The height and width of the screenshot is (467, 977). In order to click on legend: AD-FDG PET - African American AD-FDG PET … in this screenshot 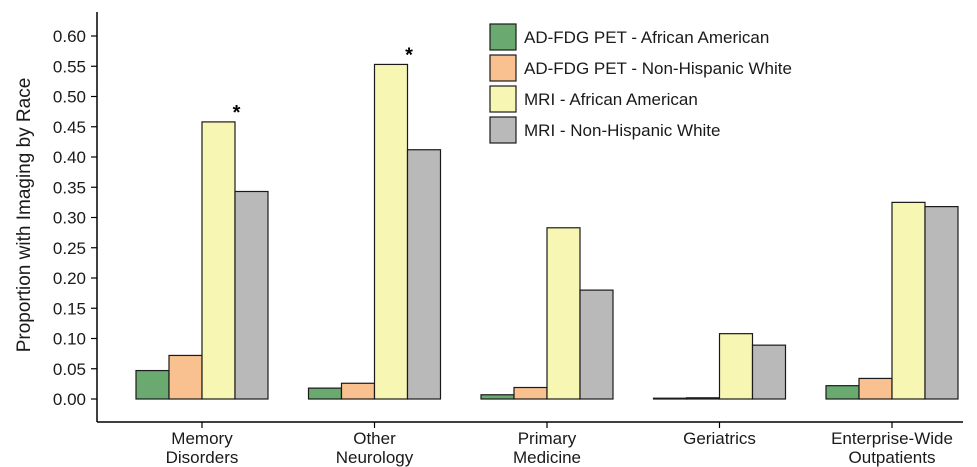, I will do `click(640, 83)`.